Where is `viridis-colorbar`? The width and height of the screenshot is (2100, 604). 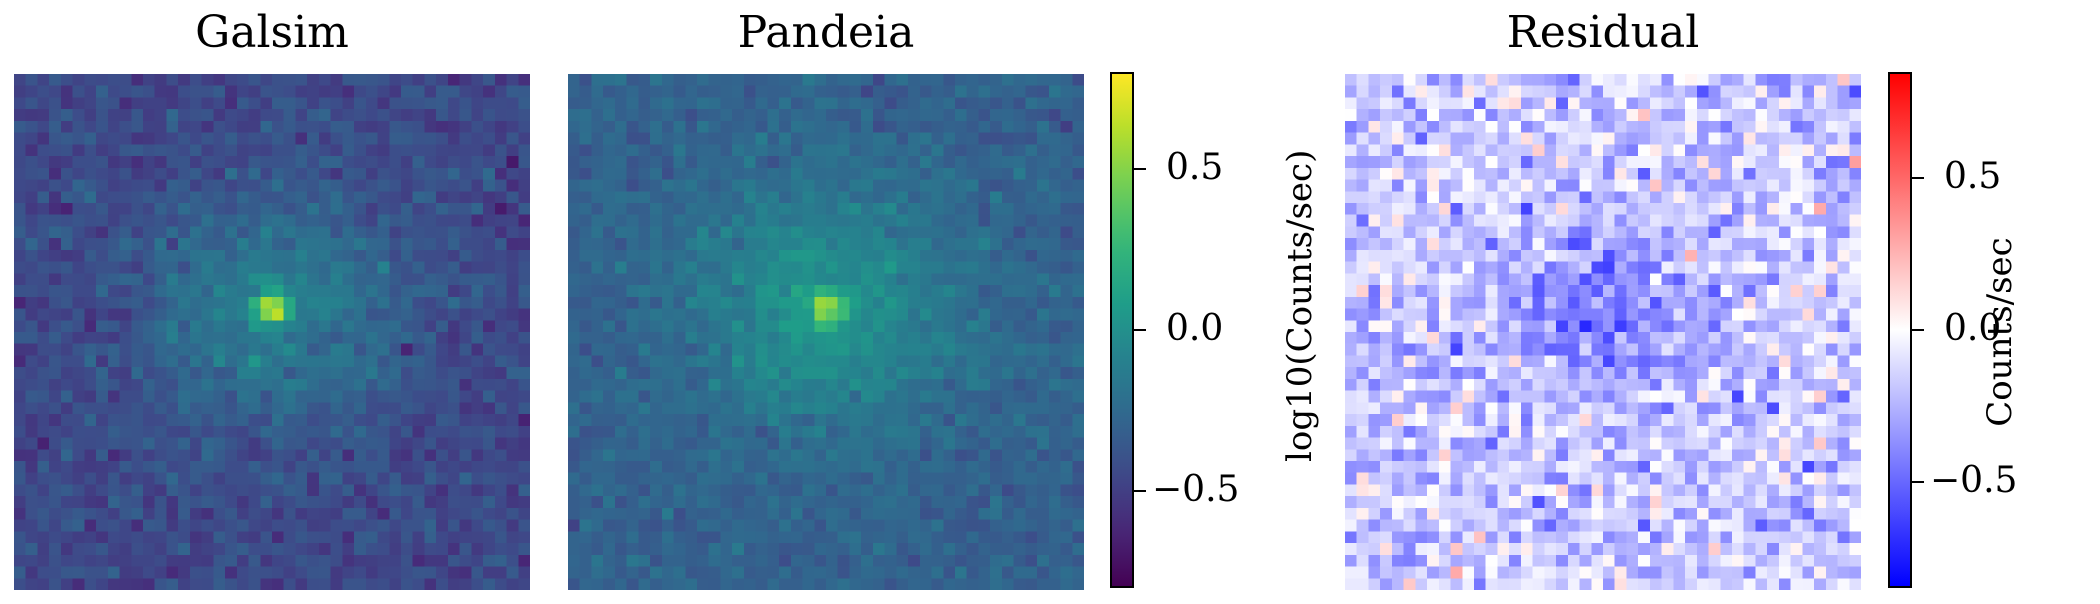 viridis-colorbar is located at coordinates (1122, 330).